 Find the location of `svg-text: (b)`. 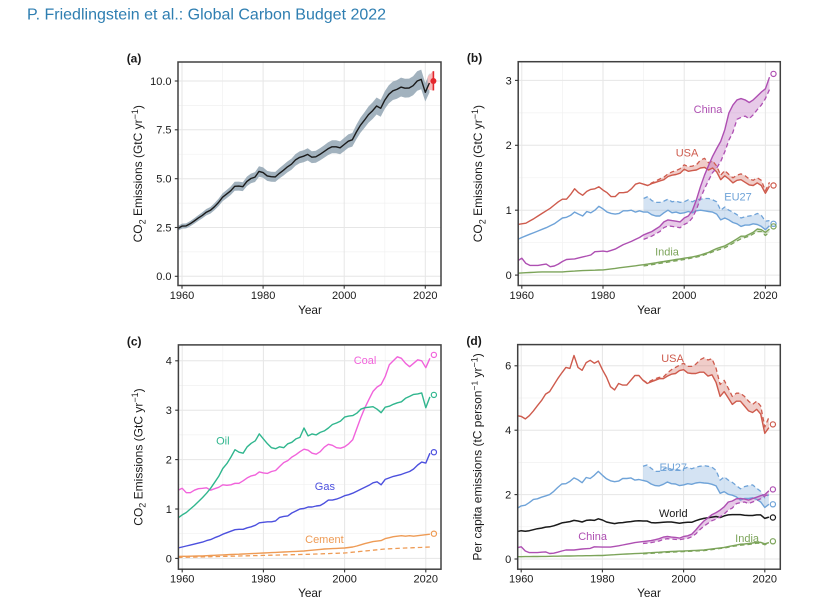

svg-text: (b) is located at coordinates (474, 58).